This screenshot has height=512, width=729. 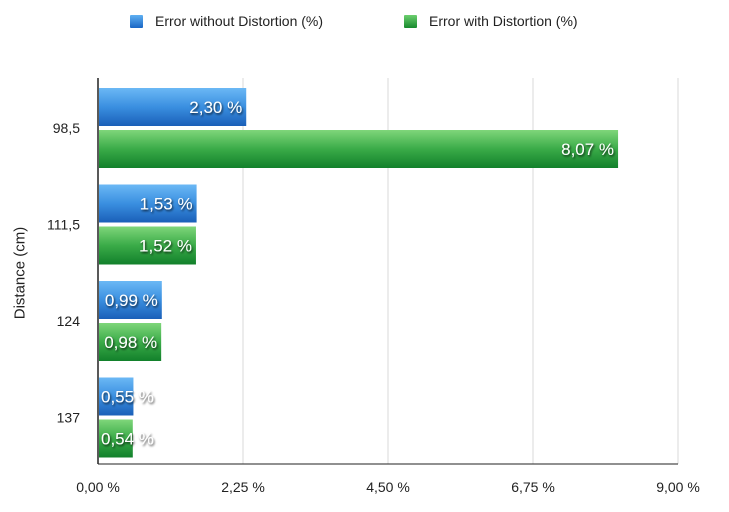 I want to click on legend-item-with: Error with Distortion (%), so click(x=491, y=21).